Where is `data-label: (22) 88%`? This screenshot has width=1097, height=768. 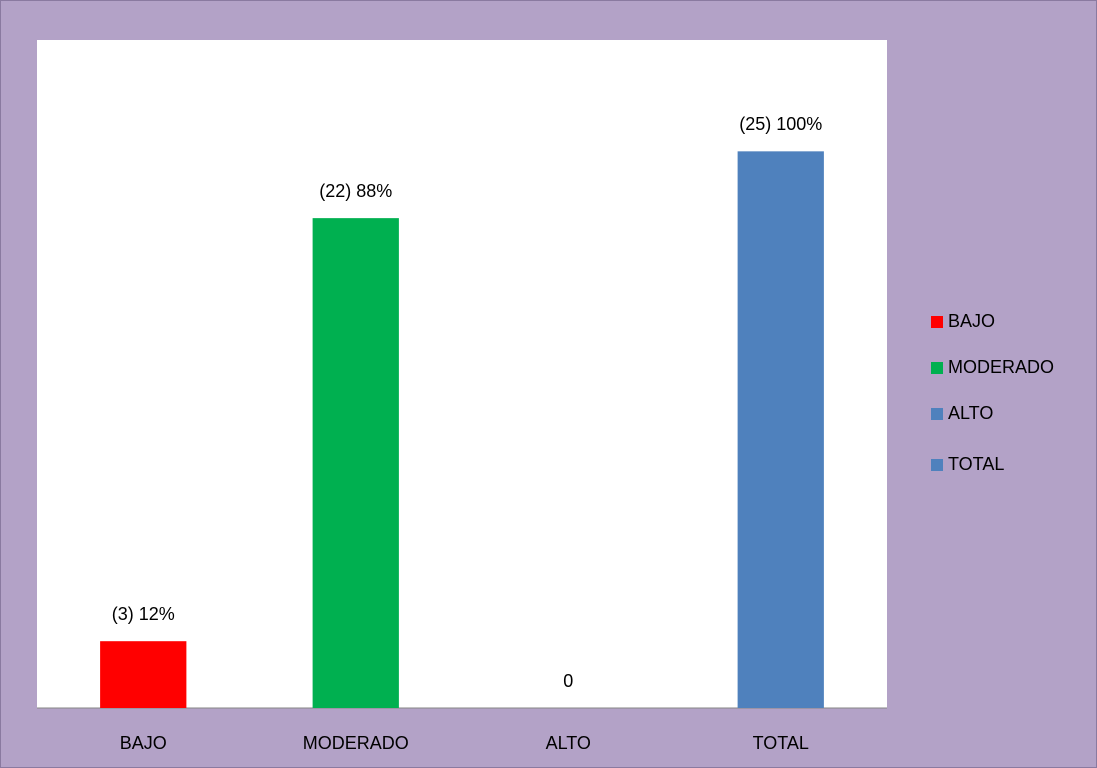
data-label: (22) 88% is located at coordinates (355, 191).